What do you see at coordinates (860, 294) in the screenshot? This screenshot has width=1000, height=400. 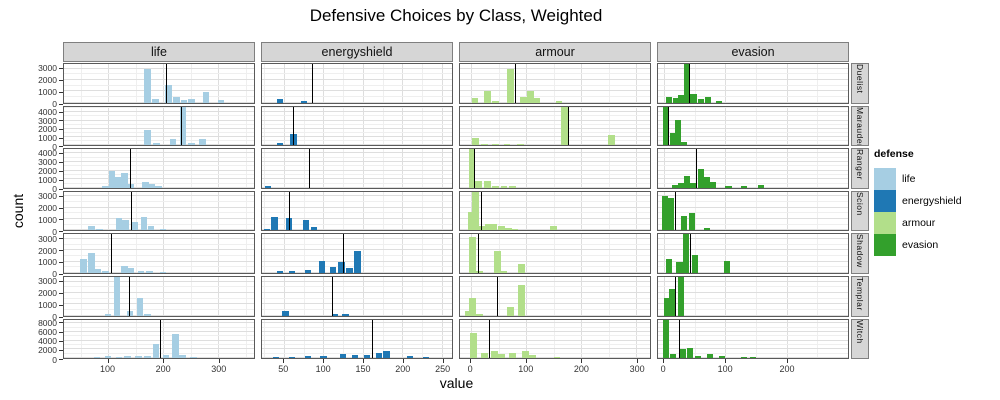 I see `facet-row-strip-label: Templar` at bounding box center [860, 294].